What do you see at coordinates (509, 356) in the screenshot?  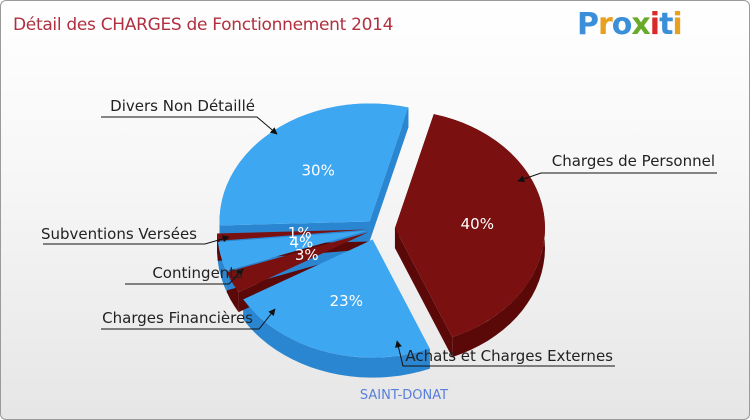 I see `slice-category-label: Achats et Charges Externes` at bounding box center [509, 356].